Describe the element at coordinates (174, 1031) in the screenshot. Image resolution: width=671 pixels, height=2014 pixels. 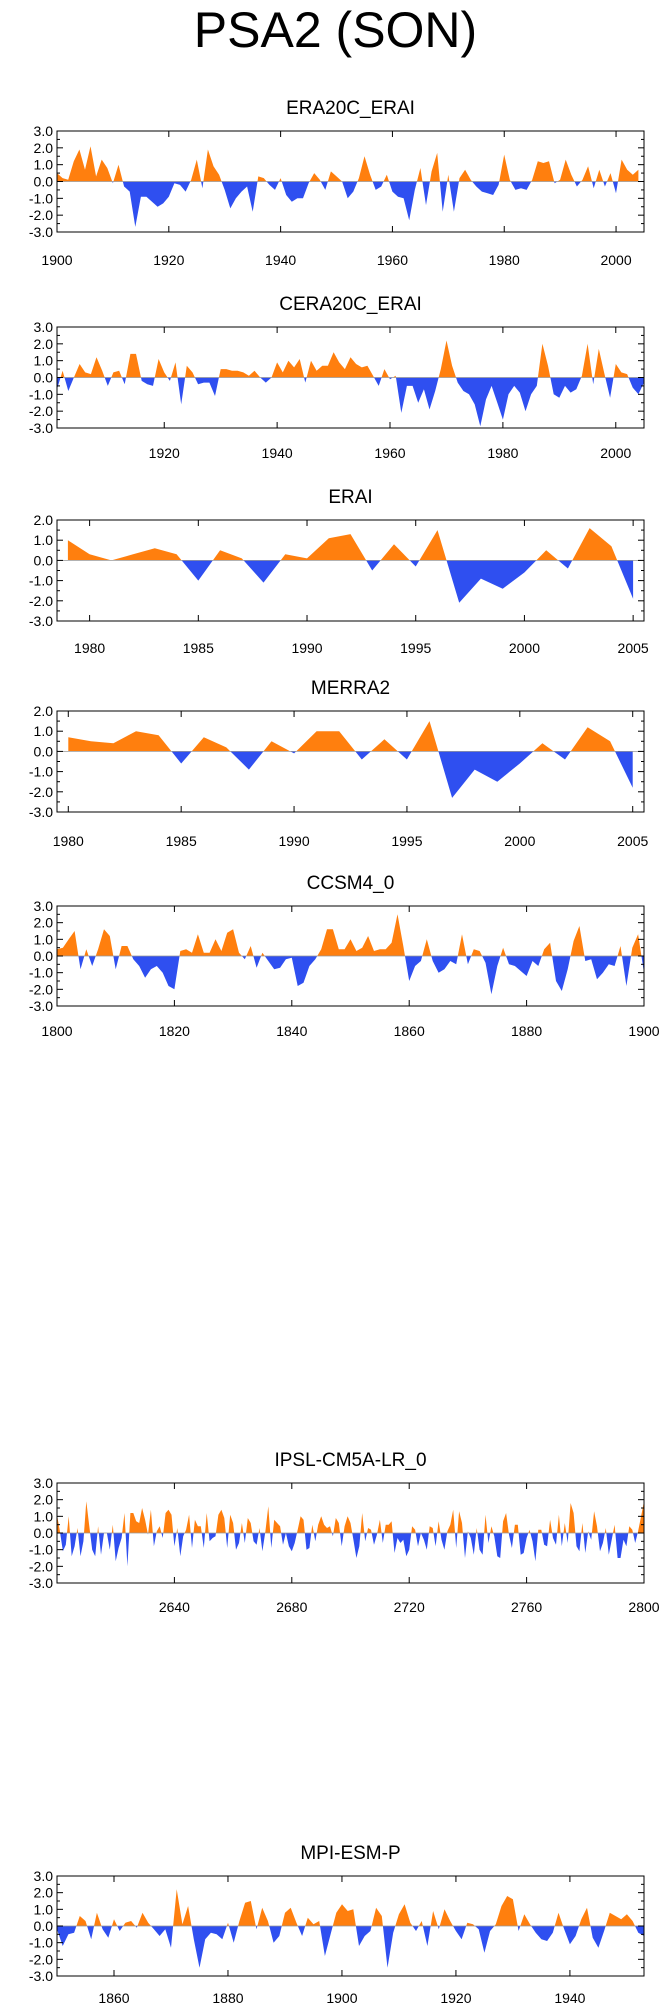
I see `x-tick-label: 1820` at that location.